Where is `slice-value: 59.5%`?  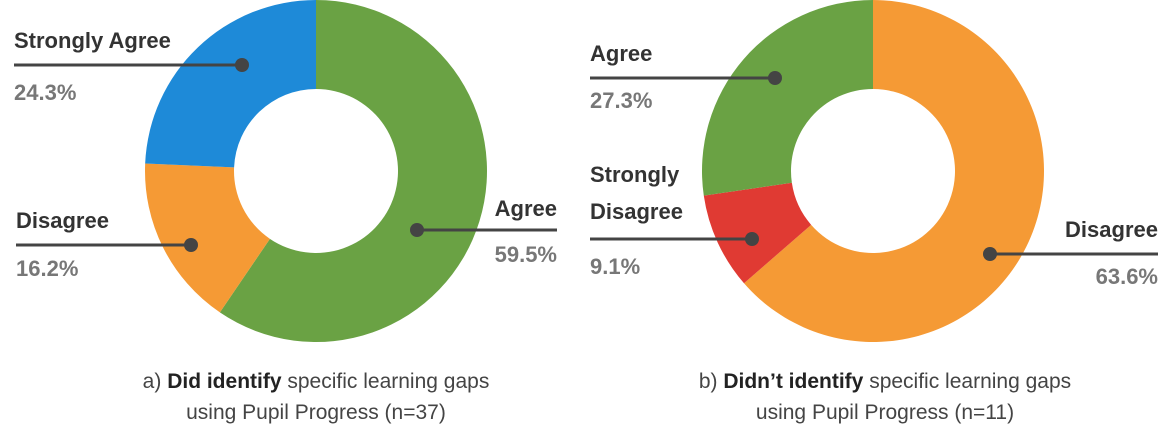 slice-value: 59.5% is located at coordinates (526, 254).